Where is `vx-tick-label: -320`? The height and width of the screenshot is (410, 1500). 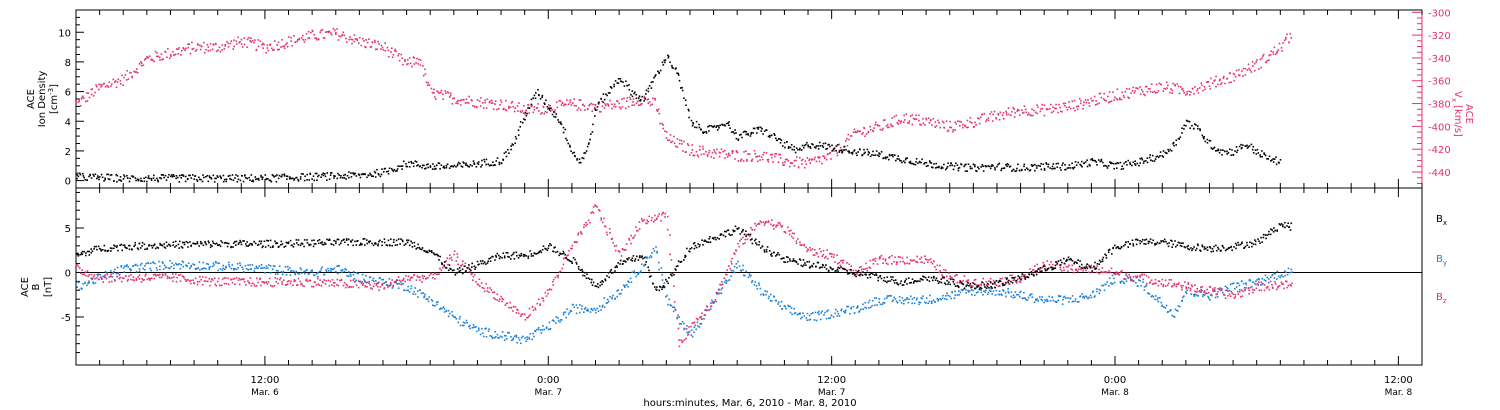
vx-tick-label: -320 is located at coordinates (1439, 36).